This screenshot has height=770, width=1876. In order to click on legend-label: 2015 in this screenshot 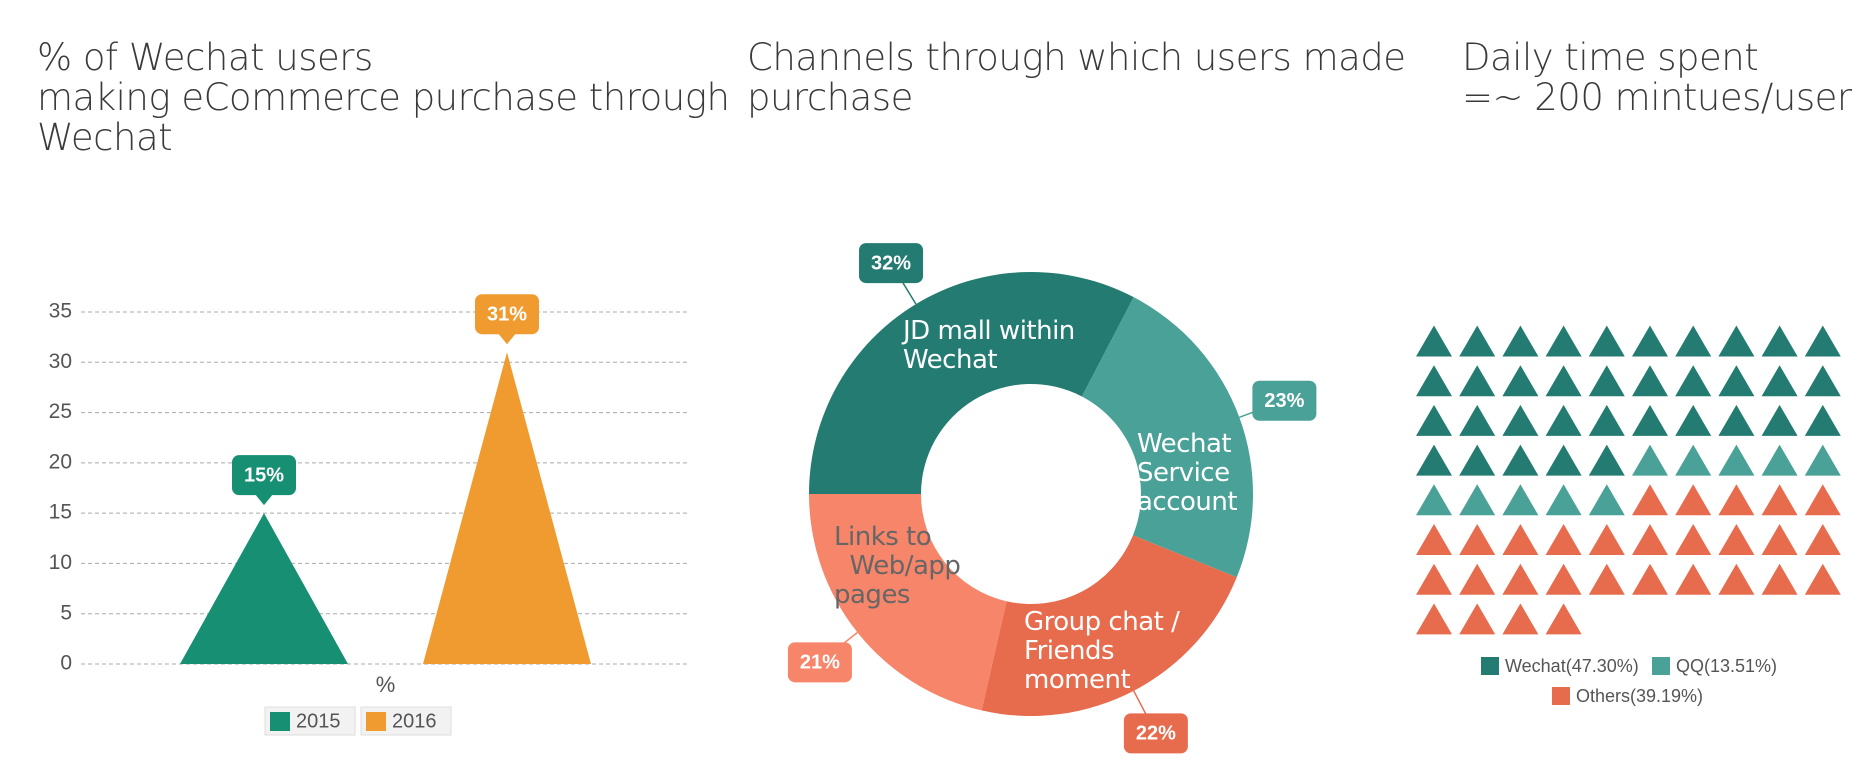, I will do `click(318, 721)`.